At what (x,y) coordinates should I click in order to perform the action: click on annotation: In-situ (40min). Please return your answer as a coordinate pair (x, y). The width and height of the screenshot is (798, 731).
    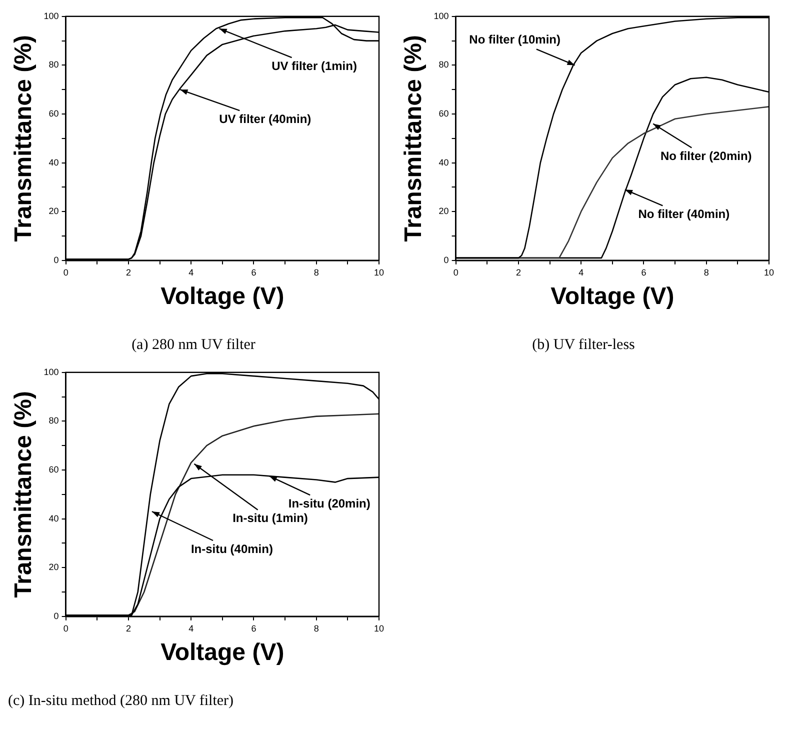
    Looking at the image, I should click on (231, 549).